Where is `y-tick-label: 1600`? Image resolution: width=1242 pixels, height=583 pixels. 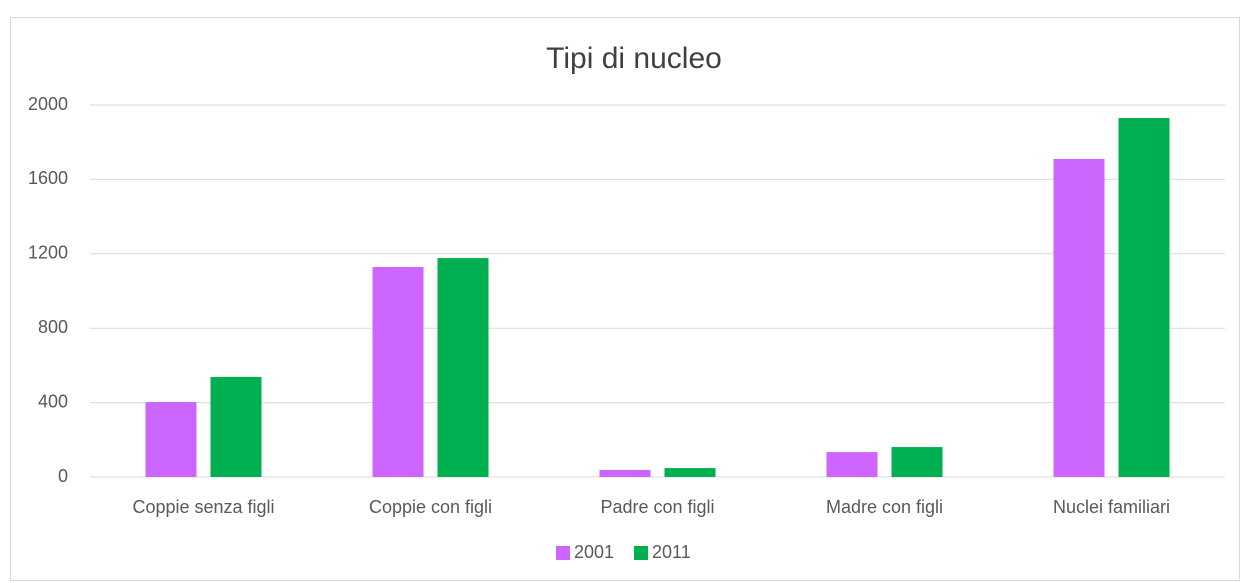 y-tick-label: 1600 is located at coordinates (48, 178).